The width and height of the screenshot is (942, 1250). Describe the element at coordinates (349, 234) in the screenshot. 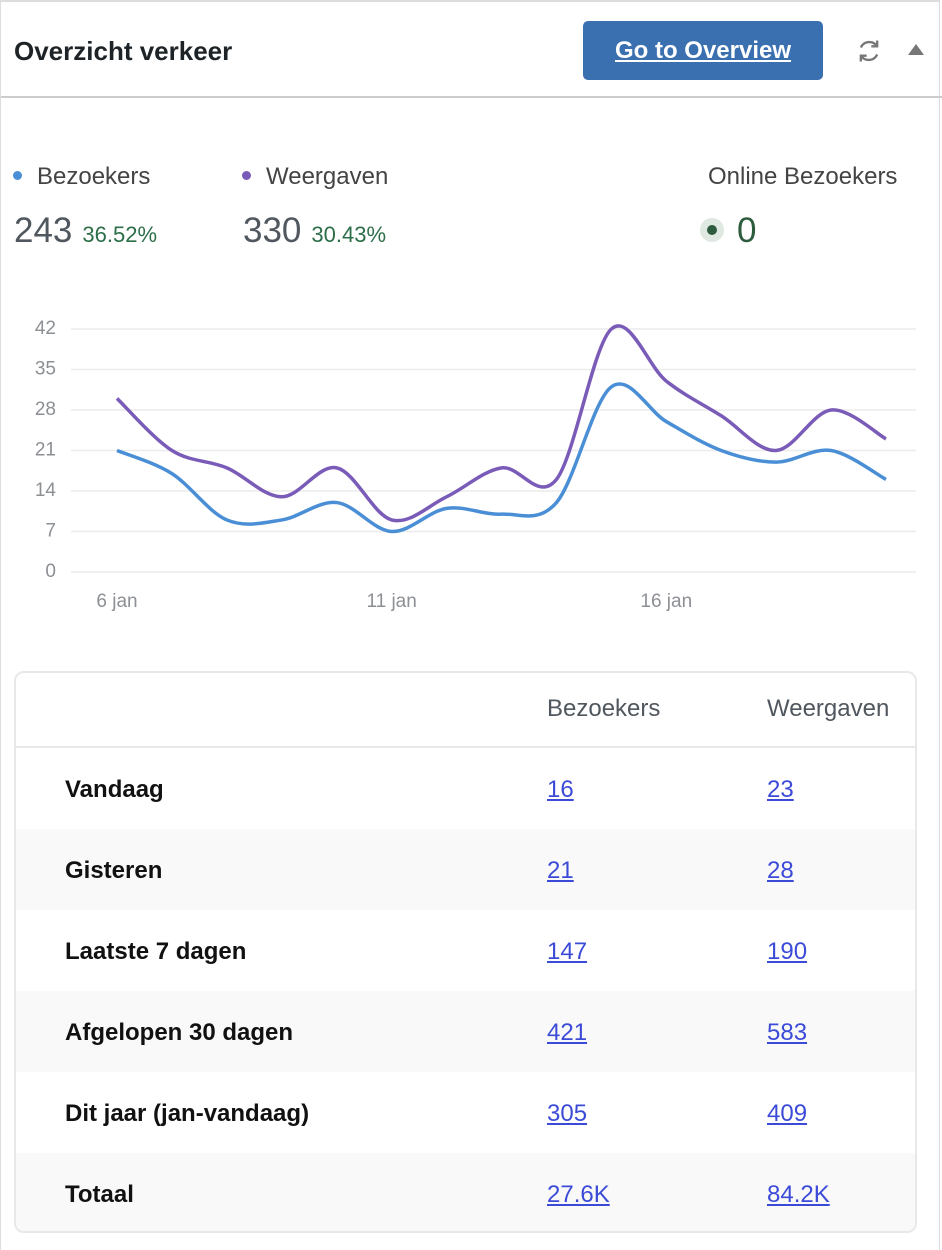

I see `change: 30.43%` at that location.